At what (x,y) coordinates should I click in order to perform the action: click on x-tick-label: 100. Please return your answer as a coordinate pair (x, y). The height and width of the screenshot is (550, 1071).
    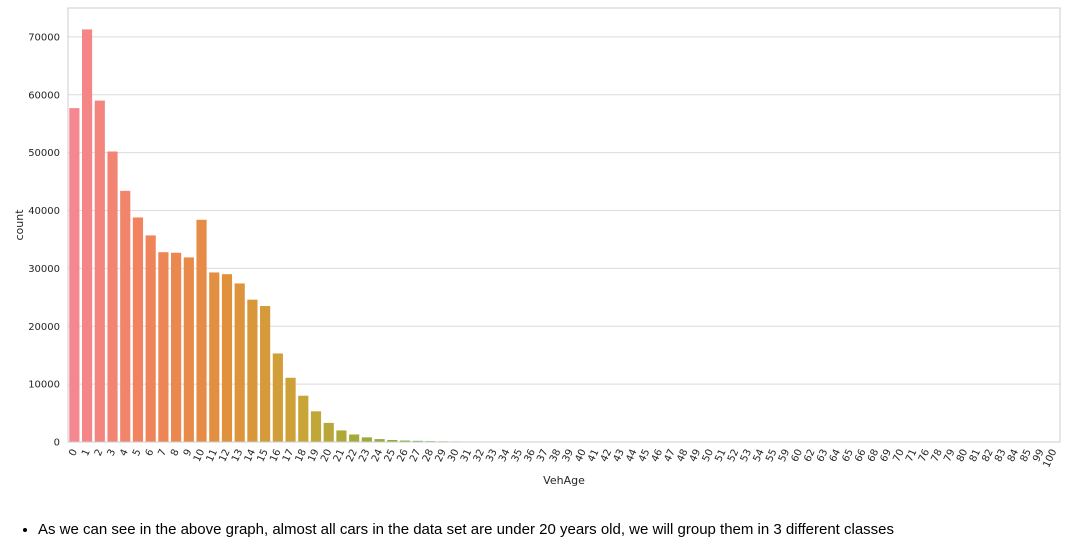
    Looking at the image, I should click on (1050, 459).